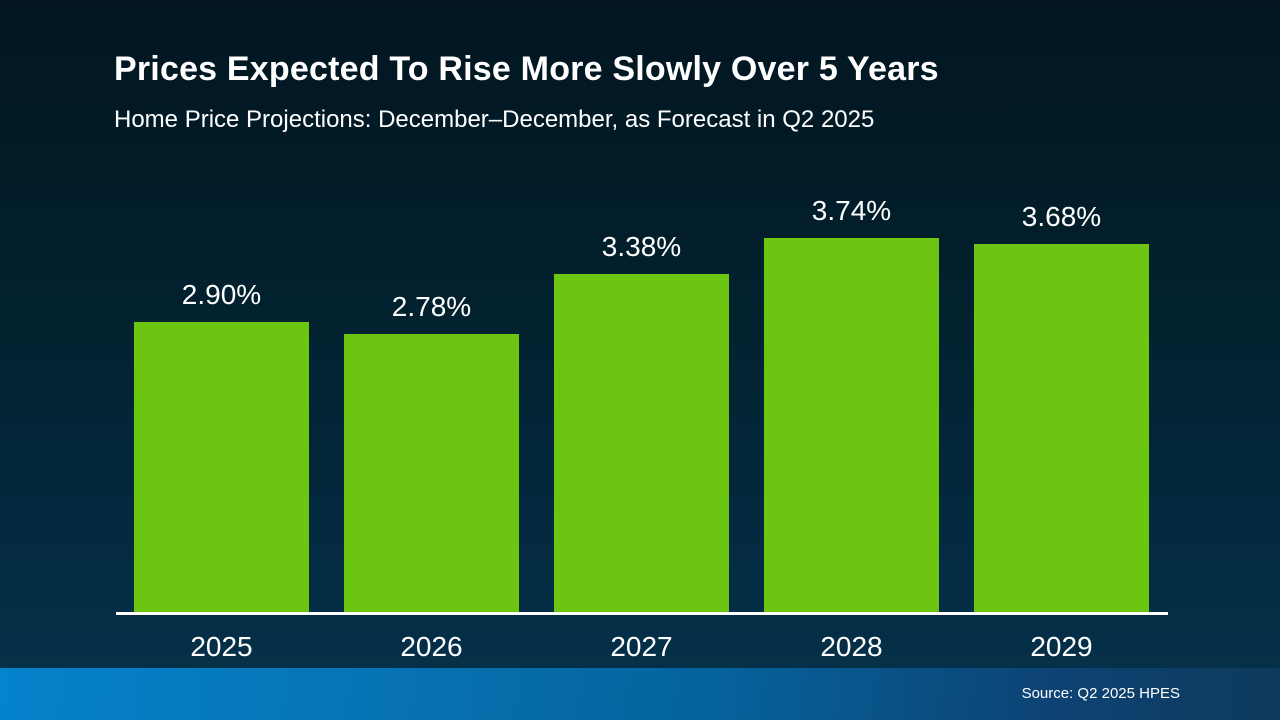 The image size is (1280, 720). Describe the element at coordinates (1061, 428) in the screenshot. I see `bar-2029` at that location.